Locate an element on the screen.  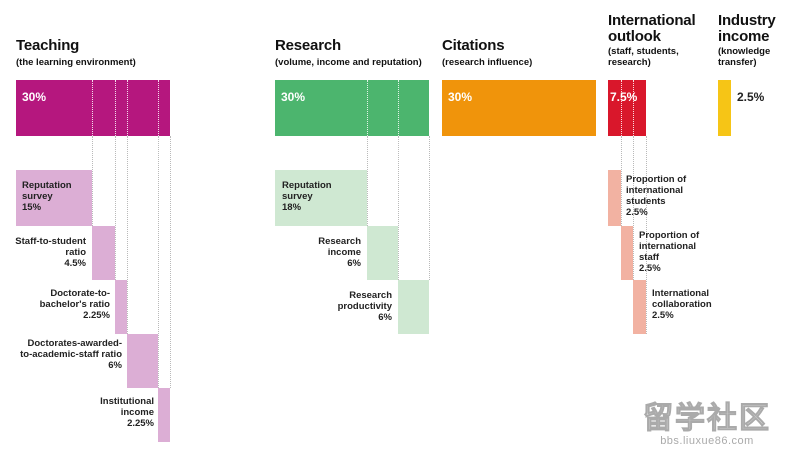
citations-title: Citations is located at coordinates (473, 45).